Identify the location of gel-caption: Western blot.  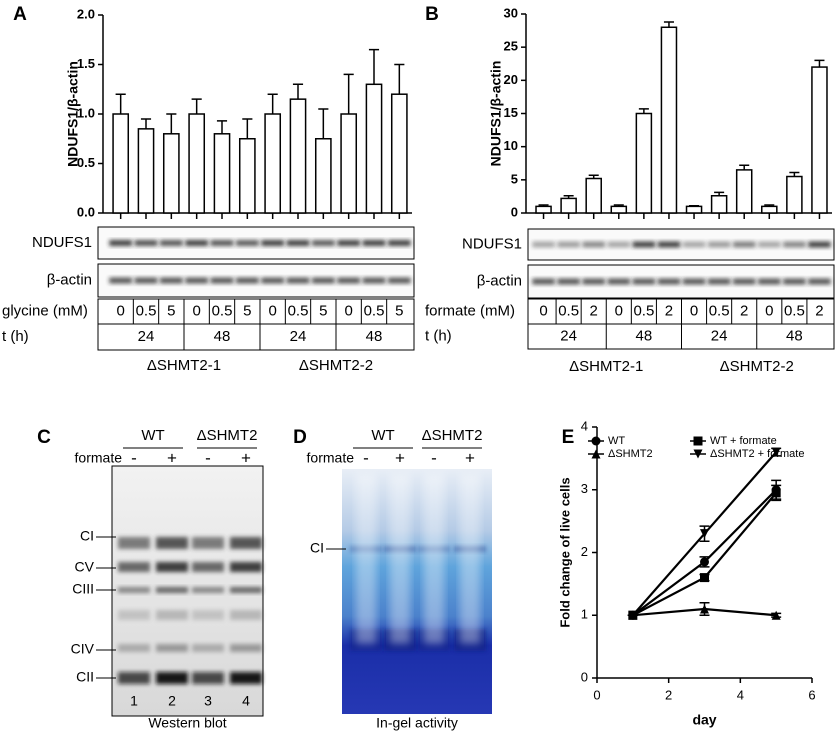
(187, 723).